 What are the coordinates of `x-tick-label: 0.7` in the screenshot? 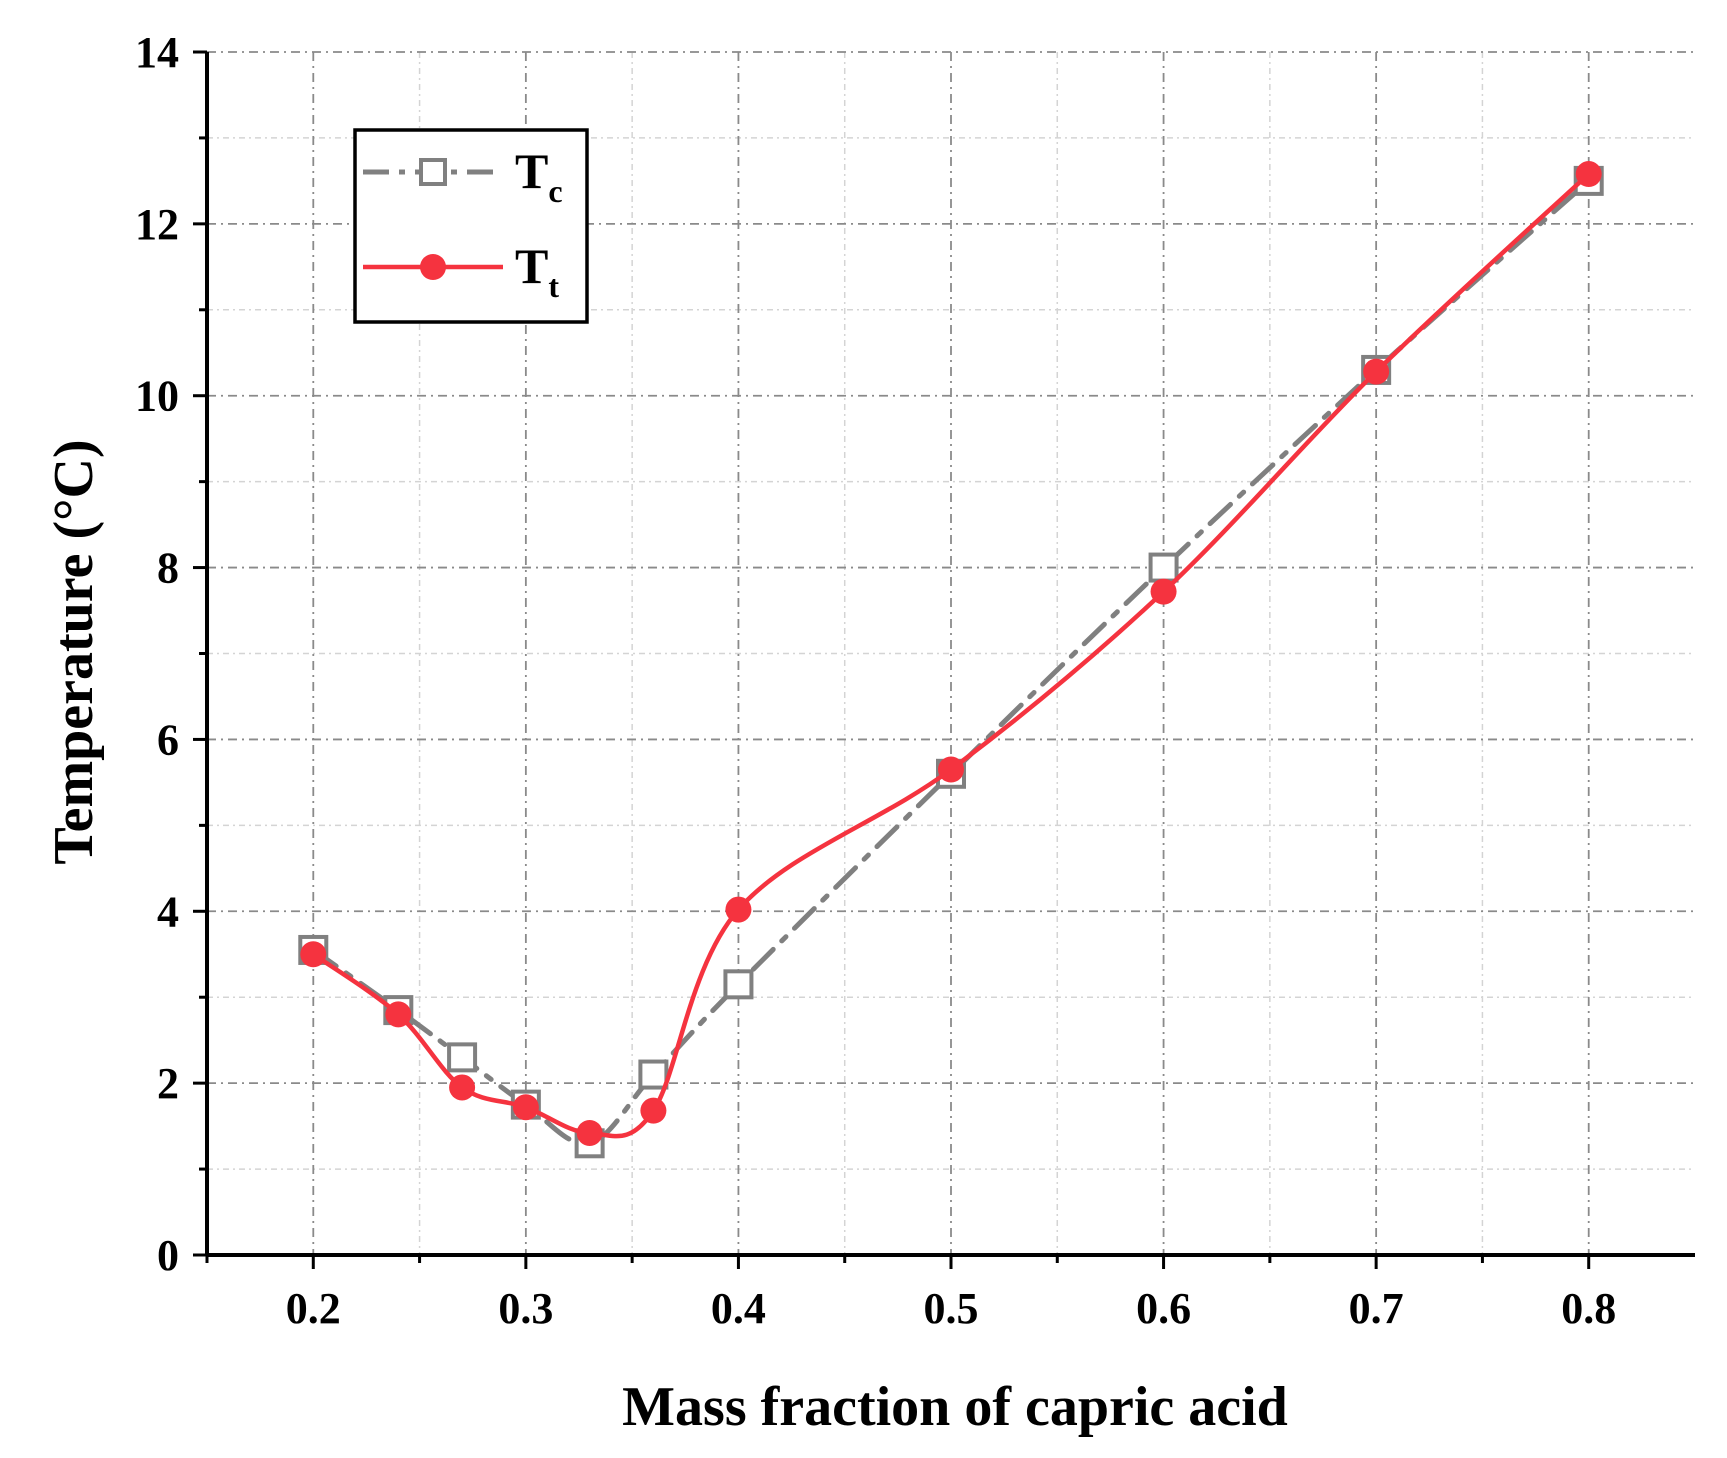 It's located at (1376, 1308).